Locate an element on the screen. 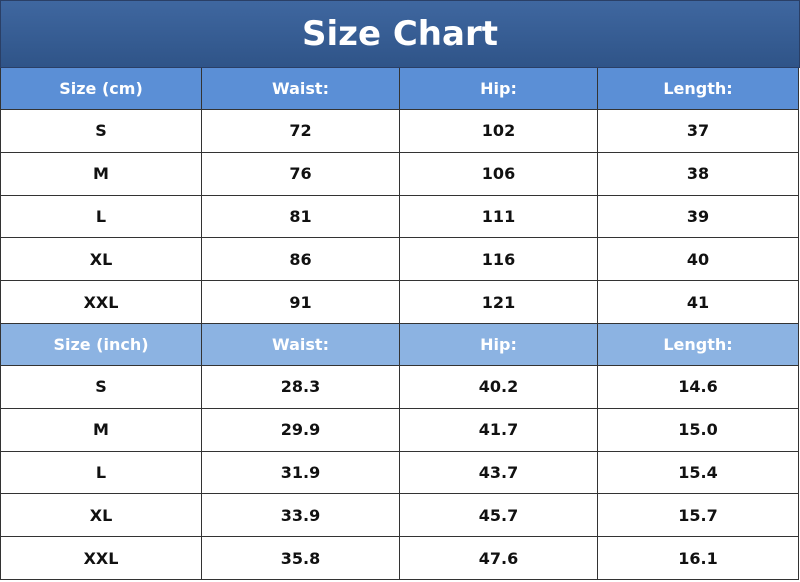 This screenshot has height=582, width=800. value-cell: 106 is located at coordinates (499, 174).